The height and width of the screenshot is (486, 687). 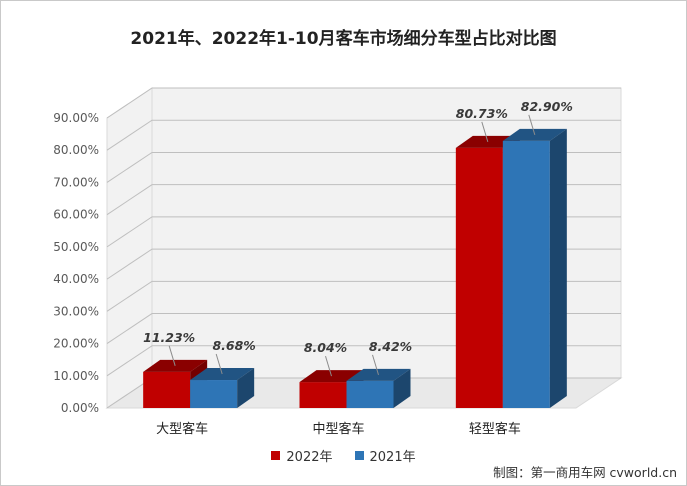 I want to click on data-label: 82.90%, so click(x=547, y=106).